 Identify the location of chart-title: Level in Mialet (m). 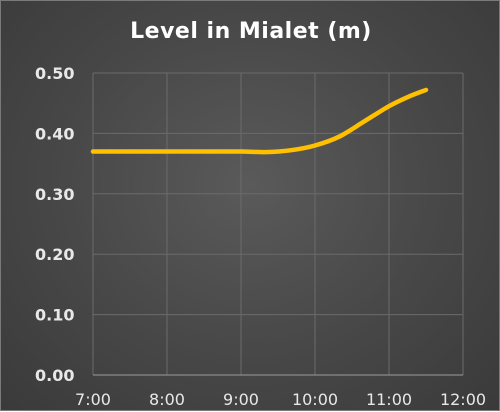
(251, 31).